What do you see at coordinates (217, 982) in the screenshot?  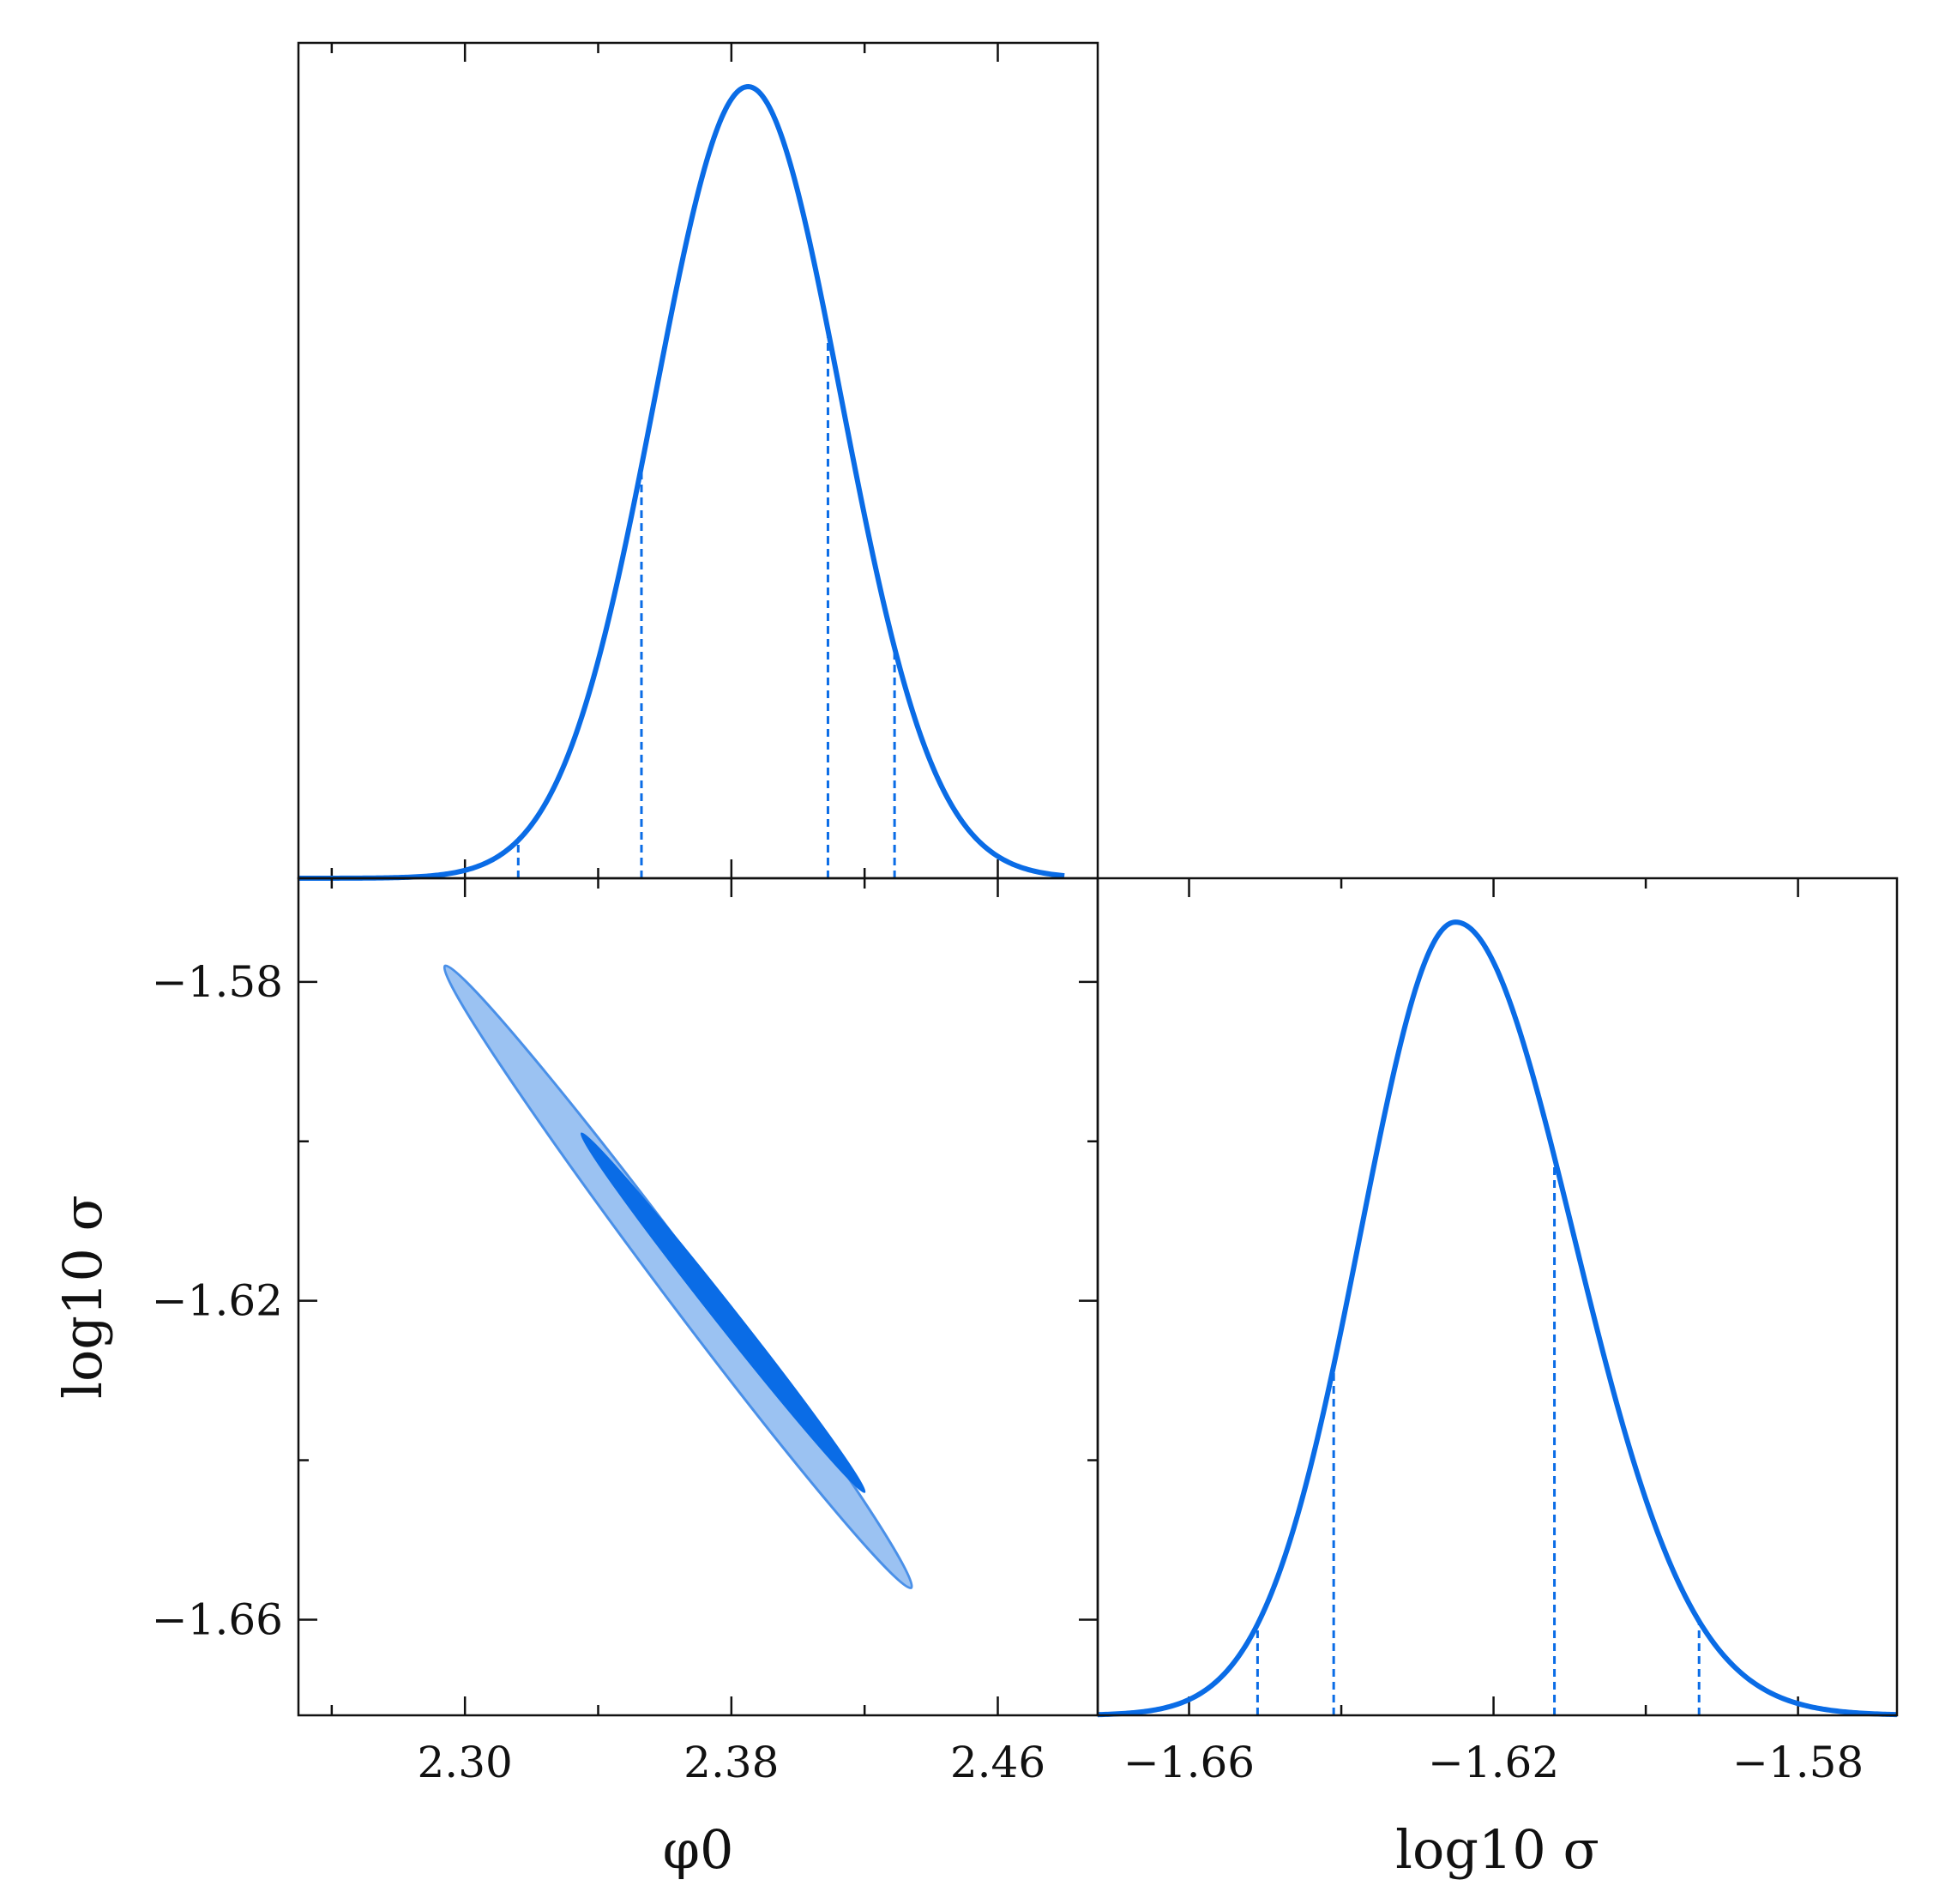 I see `joint-y-tick-label: −1.58` at bounding box center [217, 982].